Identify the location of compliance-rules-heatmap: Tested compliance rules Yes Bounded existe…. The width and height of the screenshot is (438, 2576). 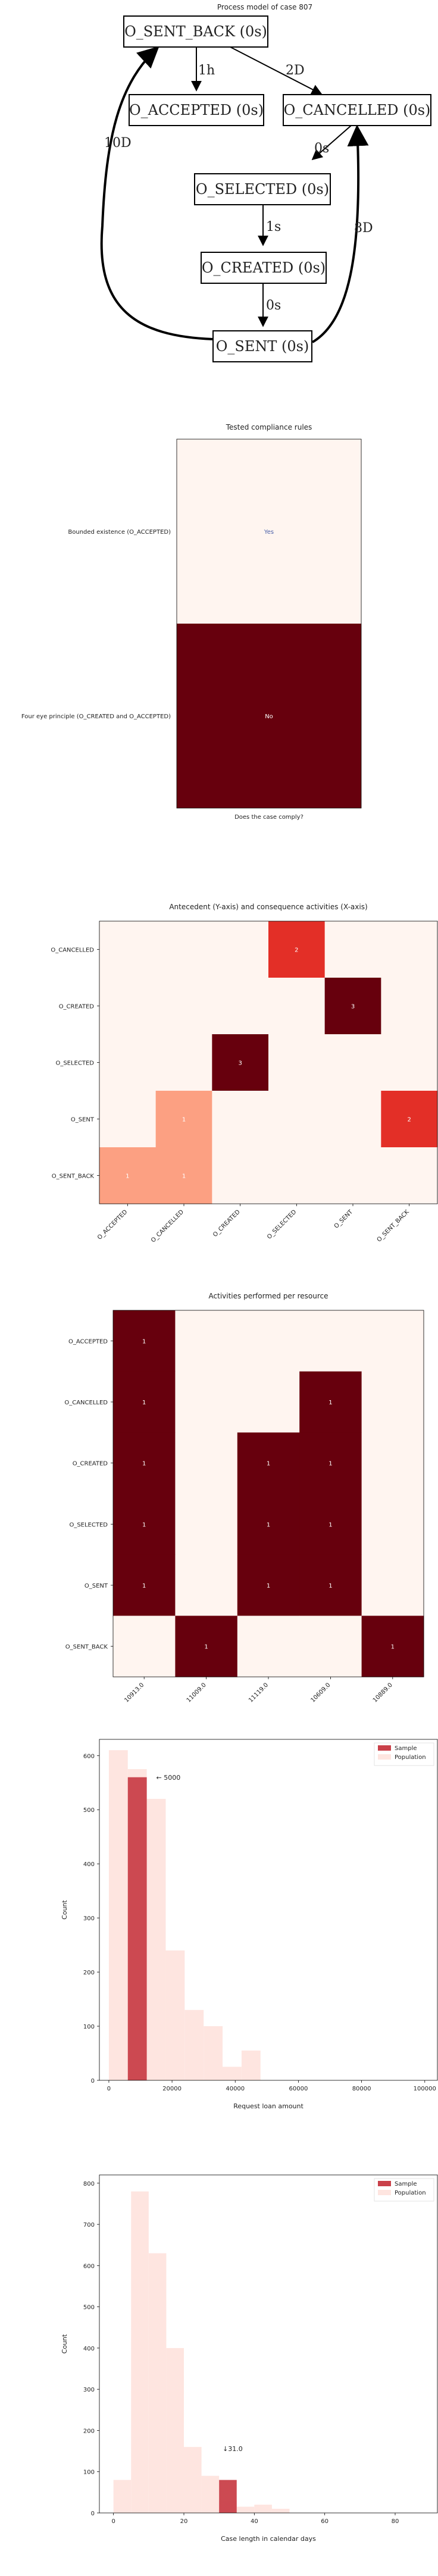
(191, 622).